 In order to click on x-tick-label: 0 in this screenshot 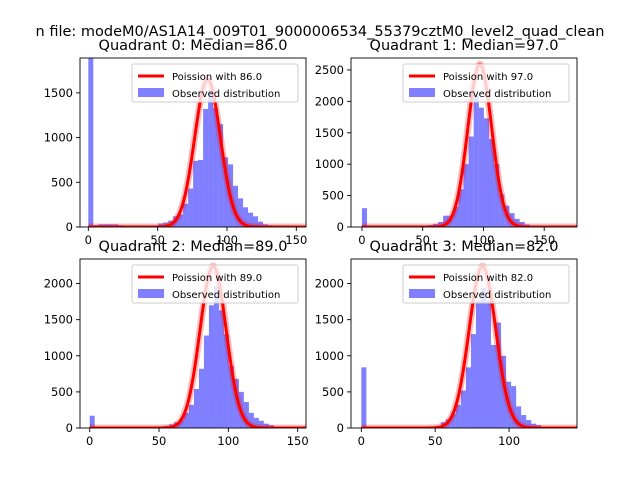, I will do `click(361, 240)`.